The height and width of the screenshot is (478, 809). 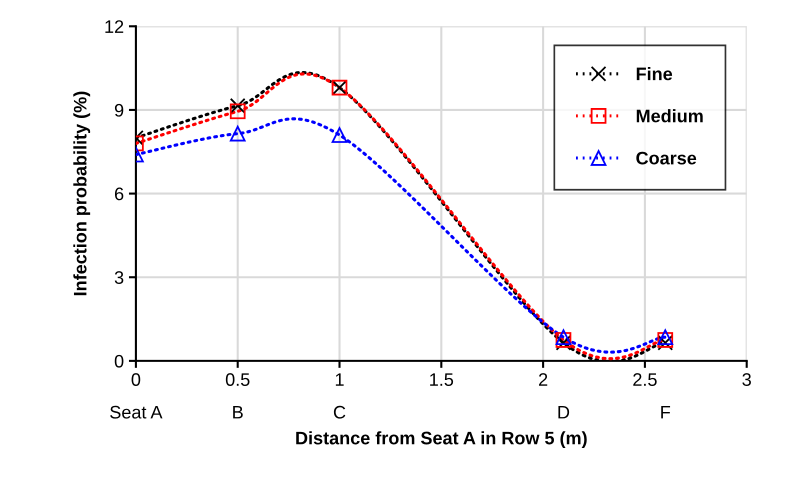 I want to click on x-tick-label: 2.5, so click(x=645, y=379).